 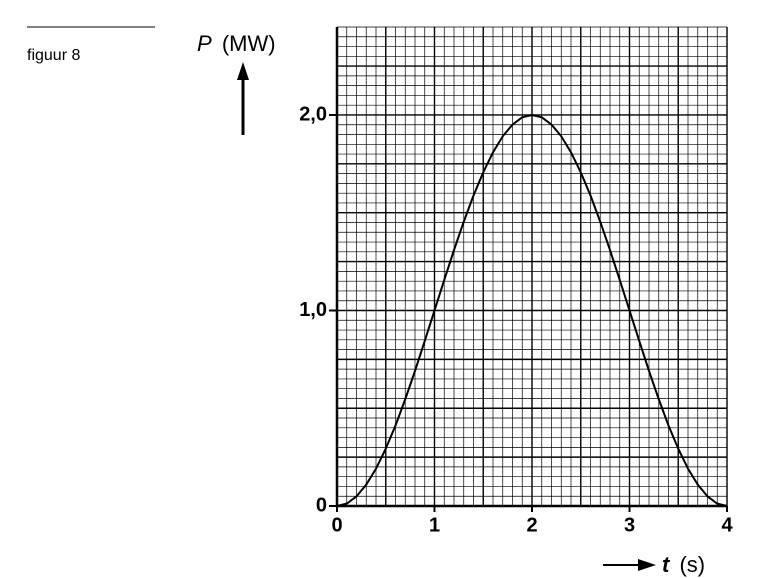 I want to click on x-tick-label: 0, so click(x=336, y=525).